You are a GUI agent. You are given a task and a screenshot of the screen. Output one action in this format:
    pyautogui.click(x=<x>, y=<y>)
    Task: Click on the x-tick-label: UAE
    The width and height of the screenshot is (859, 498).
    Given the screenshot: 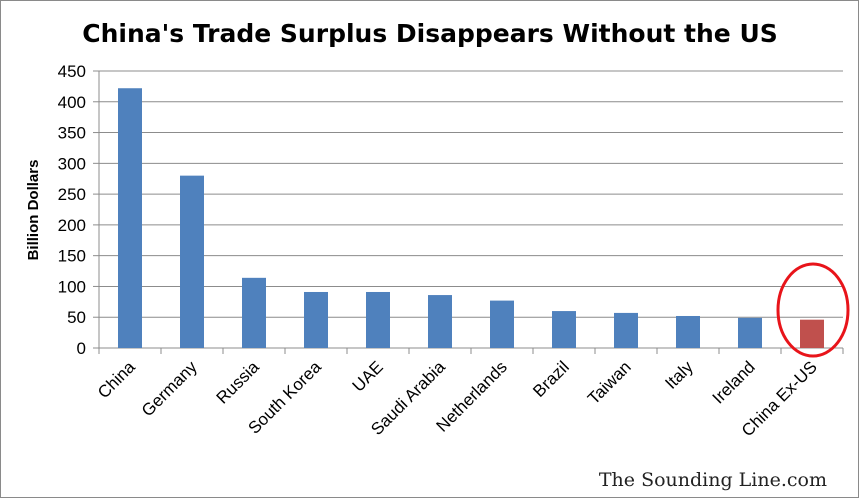 What is the action you would take?
    pyautogui.click(x=368, y=376)
    